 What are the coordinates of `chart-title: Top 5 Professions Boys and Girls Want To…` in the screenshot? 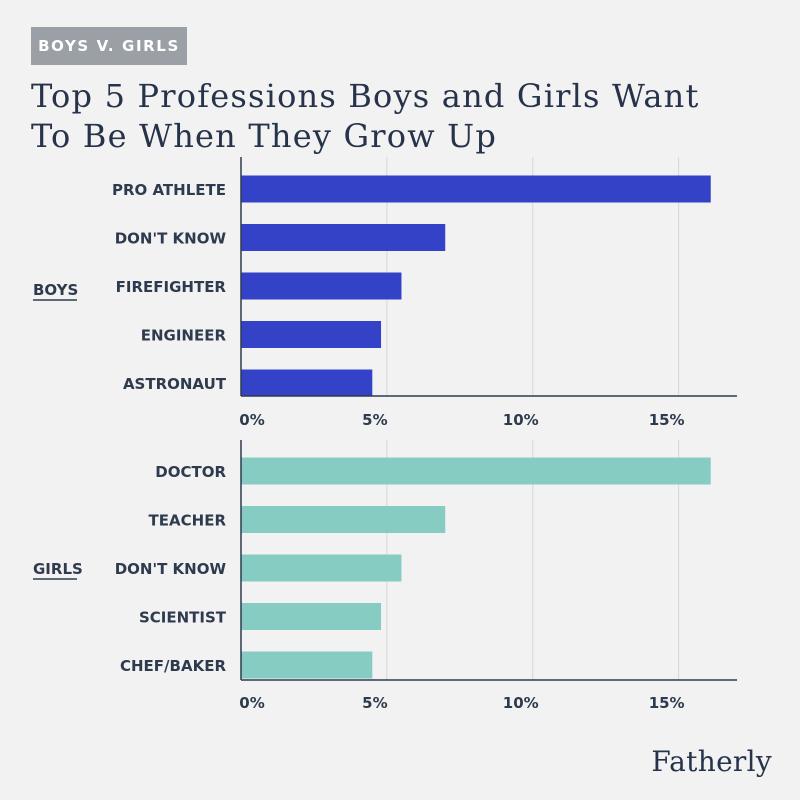 It's located at (401, 116).